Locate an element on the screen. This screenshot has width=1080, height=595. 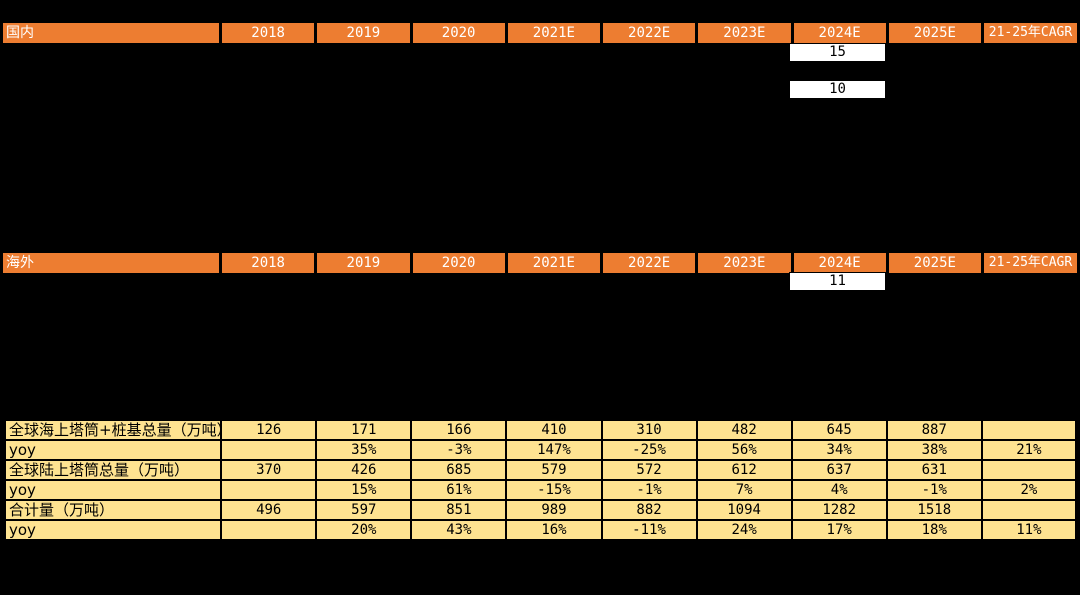
cell-value: 15% is located at coordinates (364, 490).